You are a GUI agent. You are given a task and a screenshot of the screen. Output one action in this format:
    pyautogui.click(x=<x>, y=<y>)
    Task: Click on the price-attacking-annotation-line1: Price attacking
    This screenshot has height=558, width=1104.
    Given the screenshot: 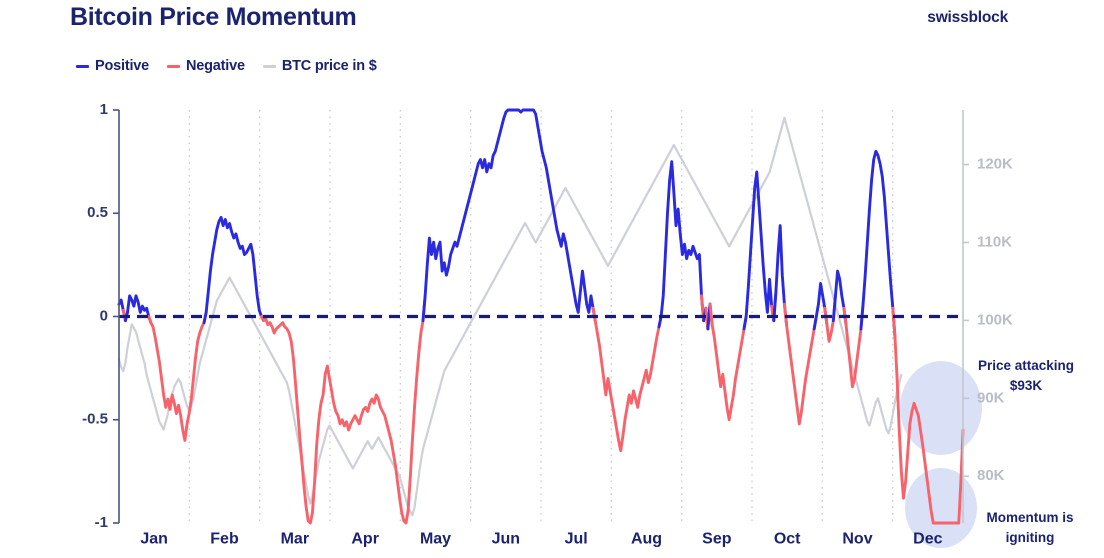 What is the action you would take?
    pyautogui.click(x=1026, y=365)
    